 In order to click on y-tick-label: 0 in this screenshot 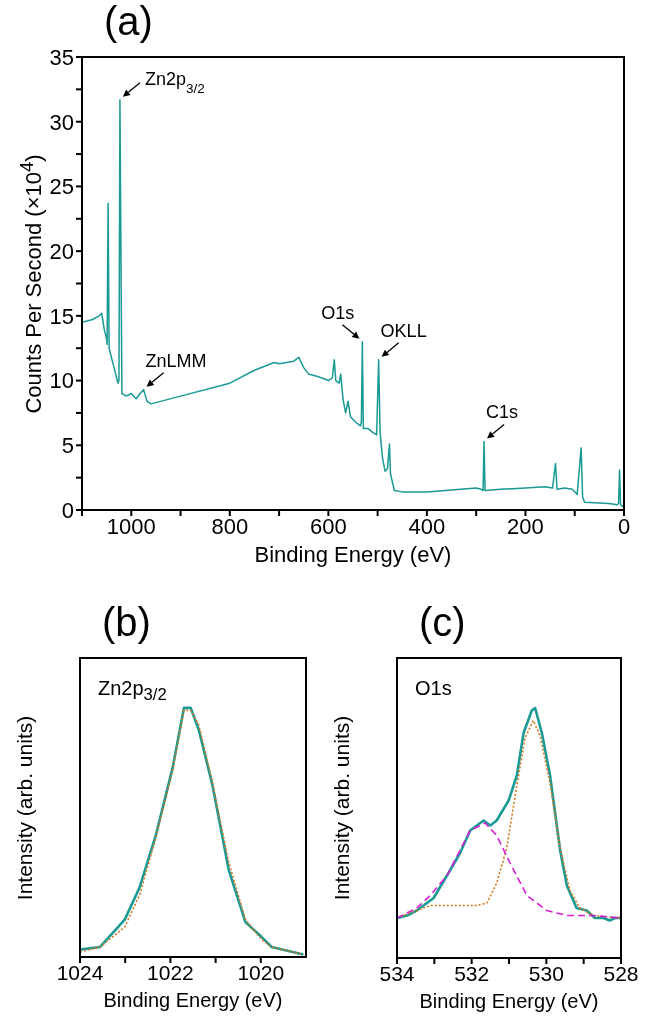, I will do `click(67, 510)`.